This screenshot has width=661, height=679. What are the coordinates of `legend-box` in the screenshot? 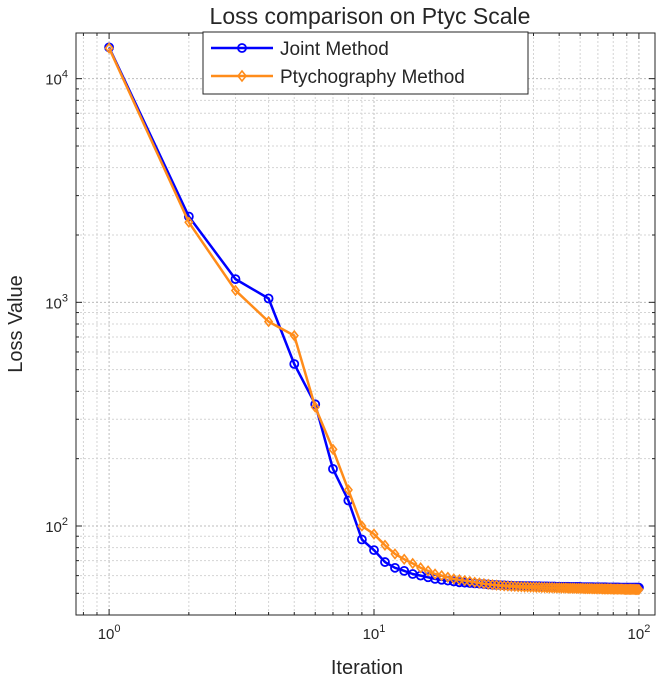 It's located at (365, 63).